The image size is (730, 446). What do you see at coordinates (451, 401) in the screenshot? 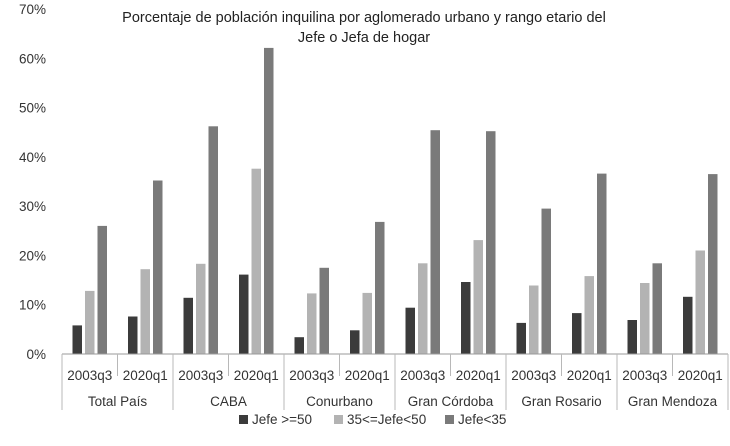
I see `x-group-label: Gran Córdoba` at bounding box center [451, 401].